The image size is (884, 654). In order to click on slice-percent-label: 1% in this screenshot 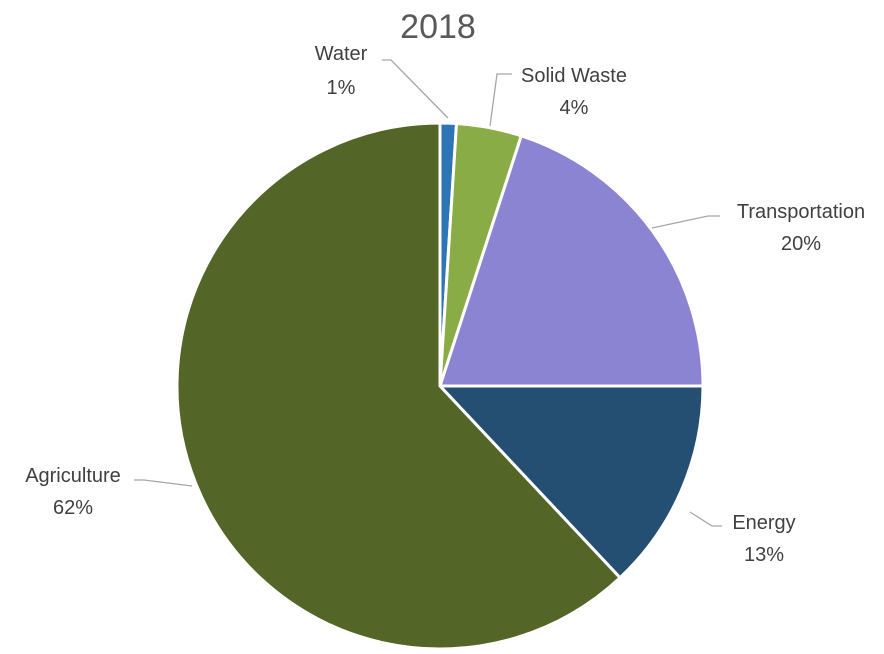, I will do `click(341, 88)`.